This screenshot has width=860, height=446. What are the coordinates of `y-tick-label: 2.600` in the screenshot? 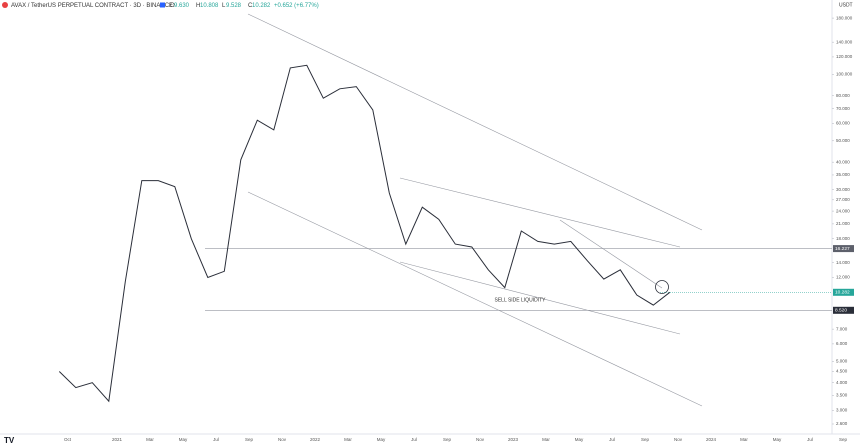 It's located at (842, 423).